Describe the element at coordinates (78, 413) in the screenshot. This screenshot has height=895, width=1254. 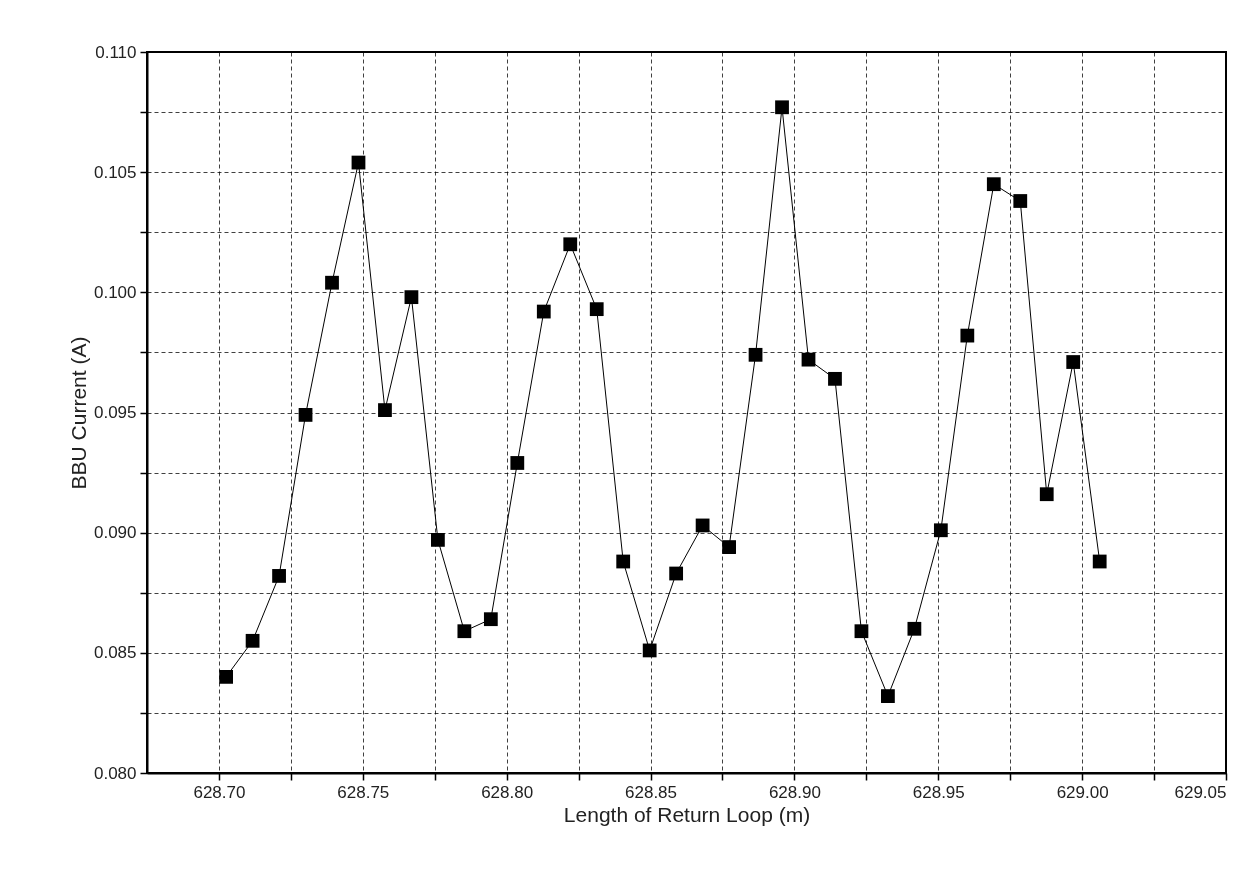
I see `y-axis-title: BBU Current (A)` at that location.